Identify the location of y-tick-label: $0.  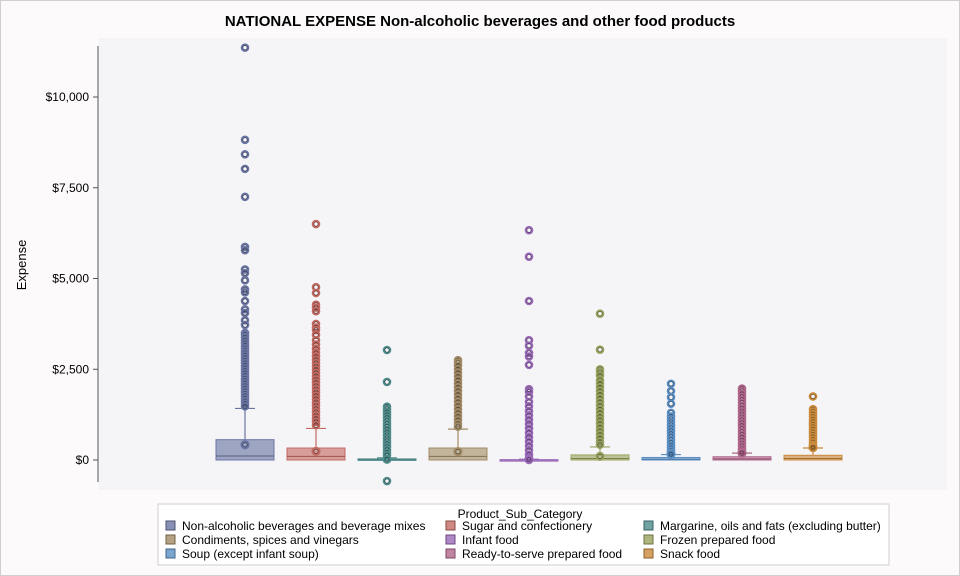
(83, 460).